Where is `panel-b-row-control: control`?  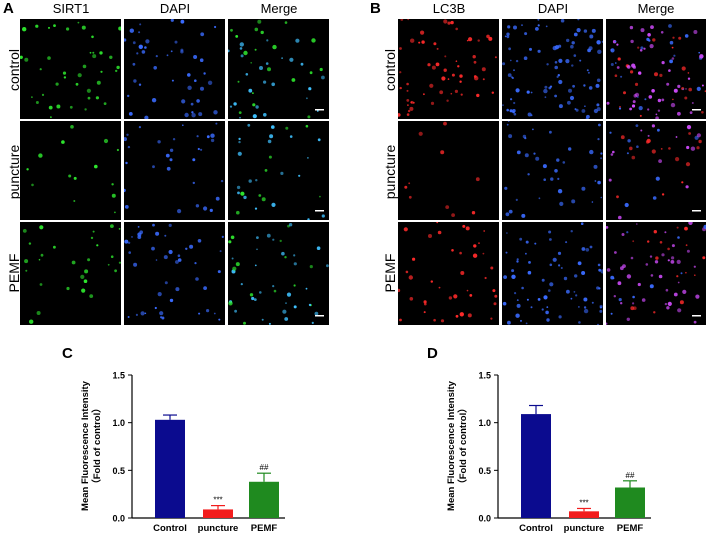
panel-b-row-control: control is located at coordinates (390, 70).